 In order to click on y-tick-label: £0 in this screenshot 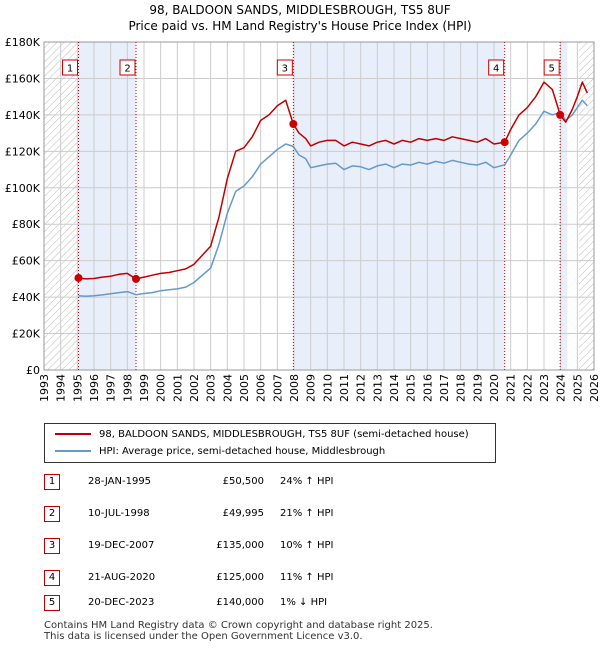, I will do `click(33, 370)`.